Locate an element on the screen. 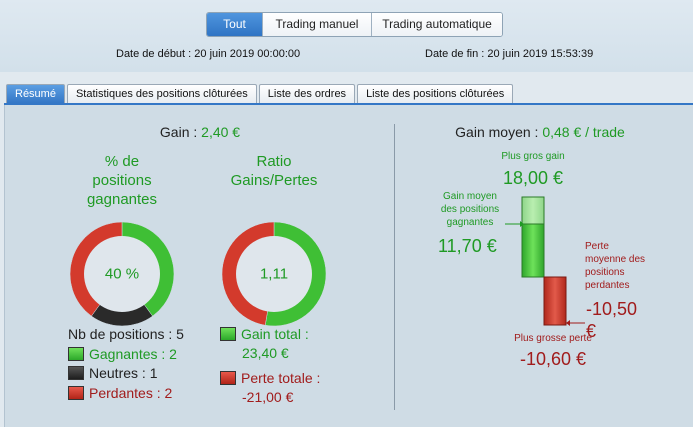  worst-loss-label: Plus grosse perte is located at coordinates (553, 338).